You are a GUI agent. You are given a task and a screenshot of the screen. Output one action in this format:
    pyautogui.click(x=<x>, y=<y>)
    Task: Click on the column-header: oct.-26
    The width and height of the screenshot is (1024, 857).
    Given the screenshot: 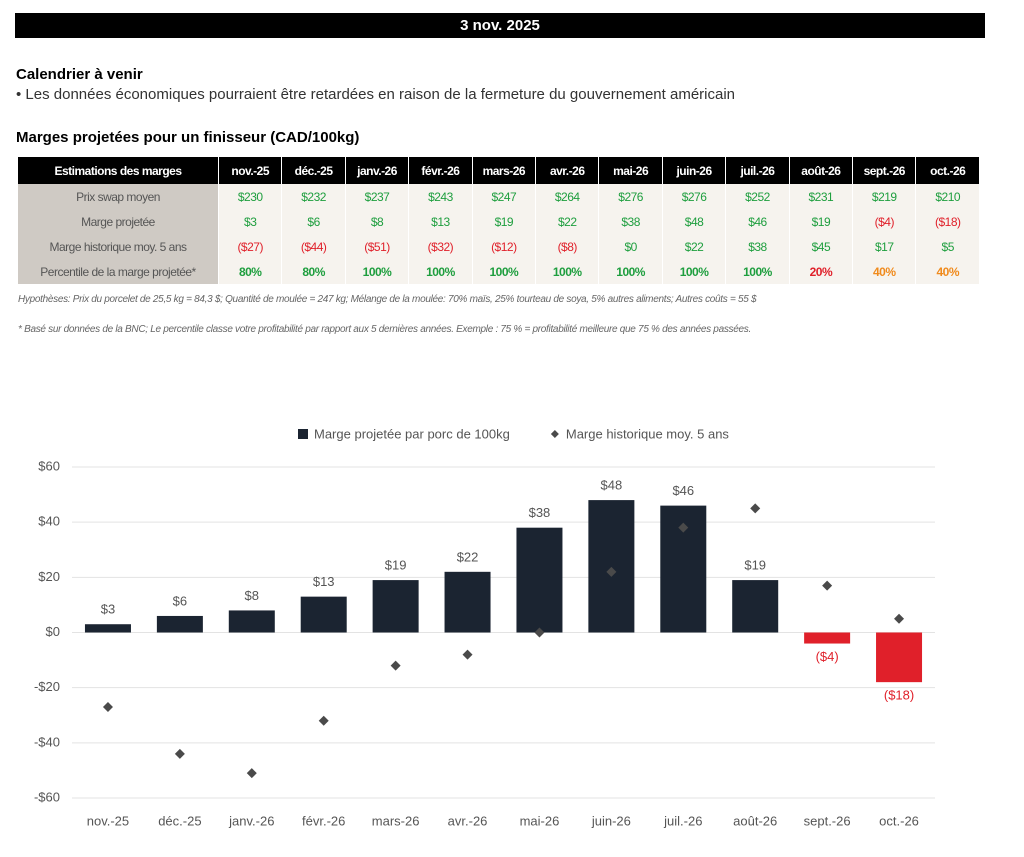 What is the action you would take?
    pyautogui.click(x=947, y=170)
    